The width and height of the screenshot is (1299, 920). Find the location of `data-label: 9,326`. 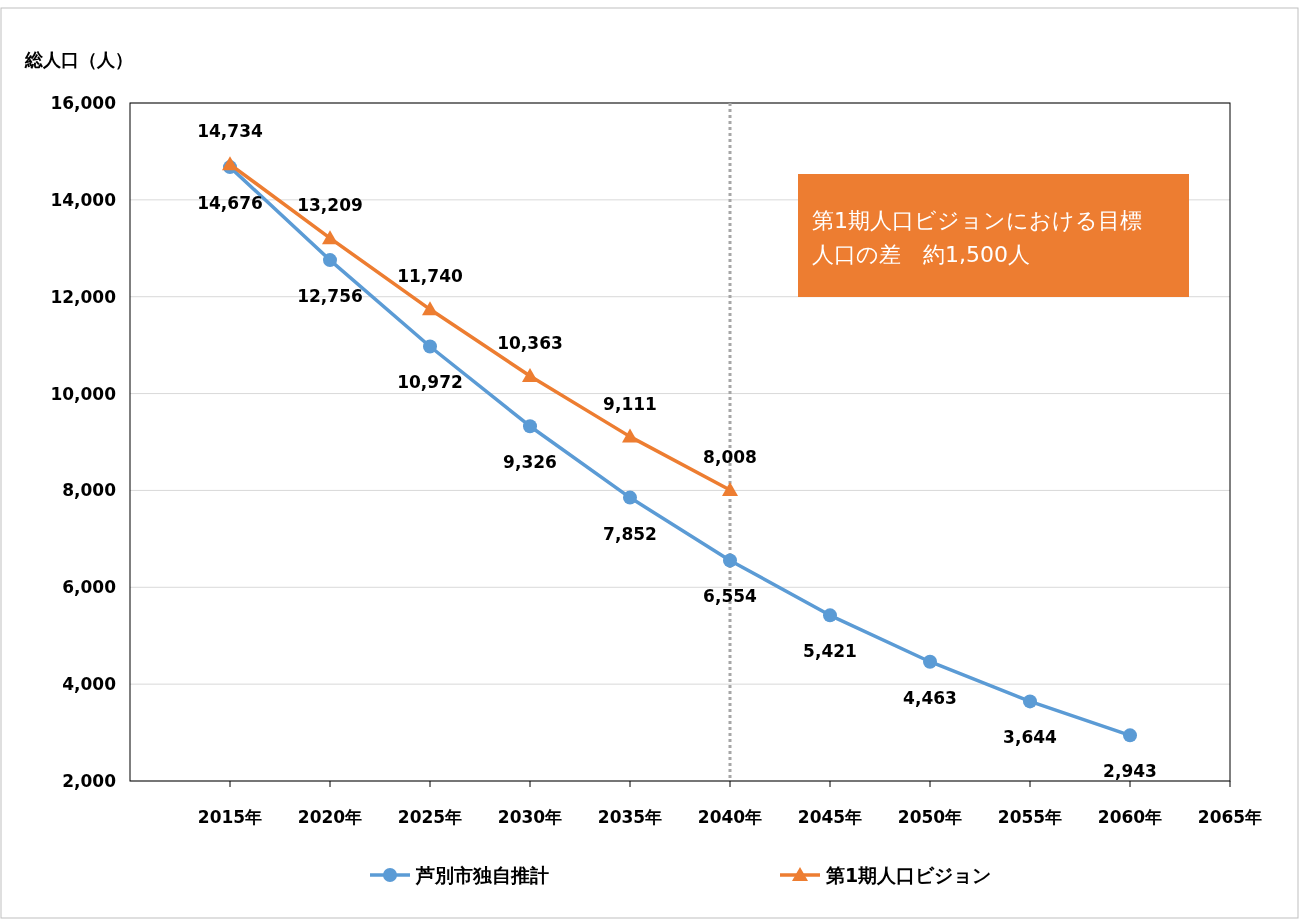

data-label: 9,326 is located at coordinates (530, 462).